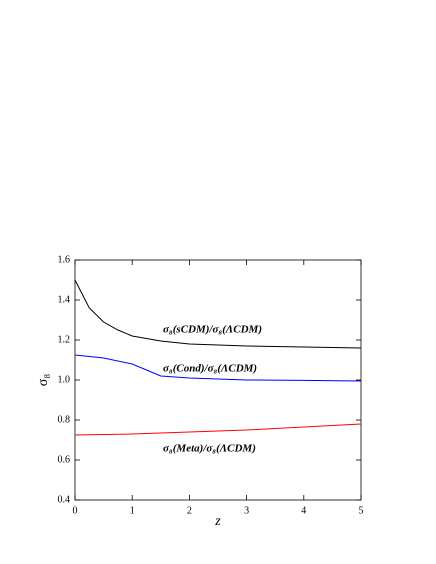  Describe the element at coordinates (43, 380) in the screenshot. I see `y-axis-label: σ₈` at that location.